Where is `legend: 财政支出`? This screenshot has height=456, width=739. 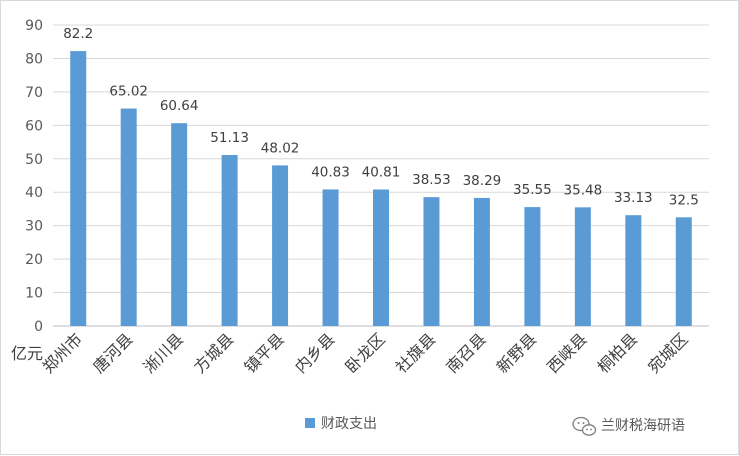
legend: 财政支出 is located at coordinates (341, 424).